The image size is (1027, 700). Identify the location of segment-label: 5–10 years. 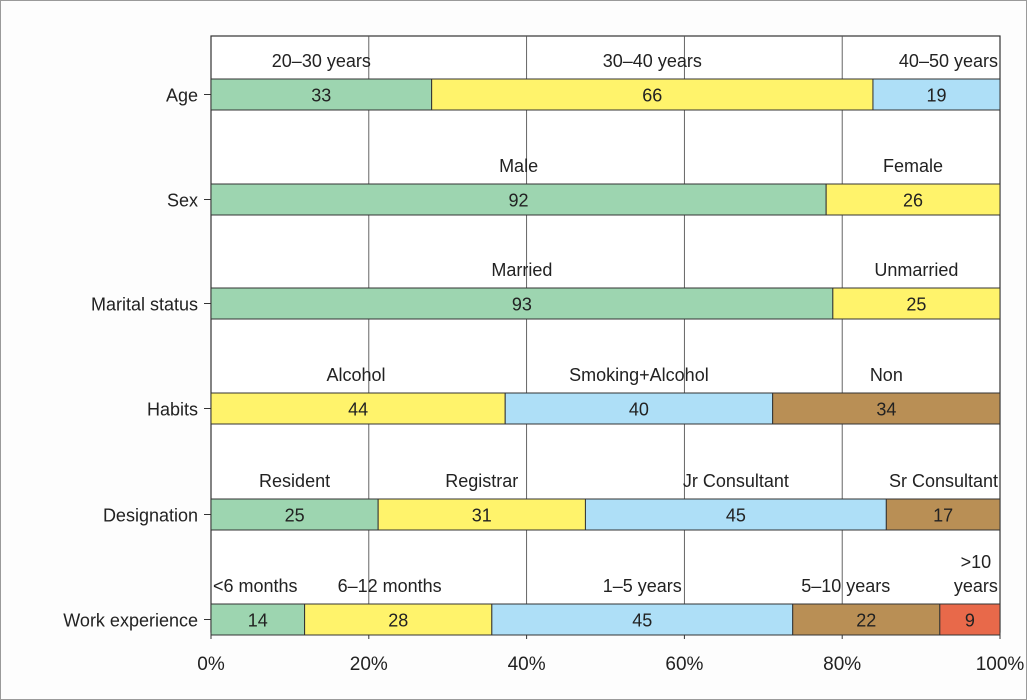
(845, 586).